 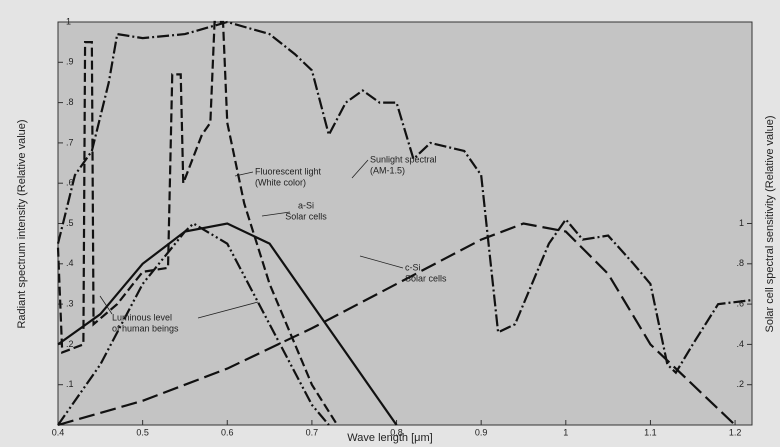 I want to click on x-tick-label: 0.7, so click(x=312, y=432).